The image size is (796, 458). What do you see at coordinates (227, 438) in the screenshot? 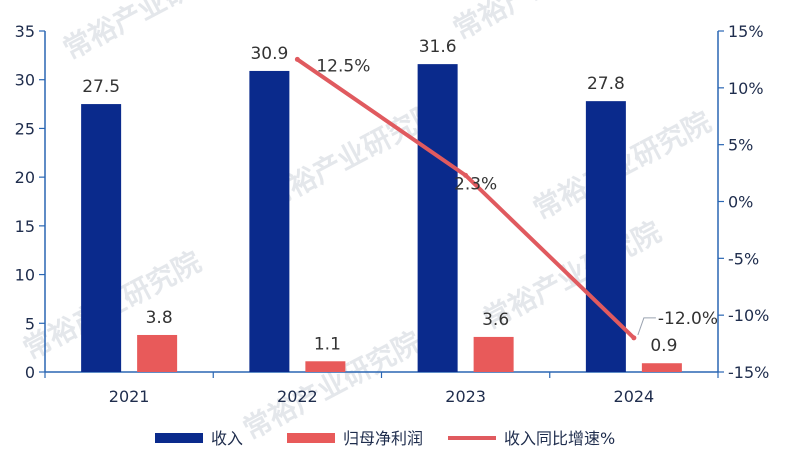
I see `legend-label: 收入` at bounding box center [227, 438].